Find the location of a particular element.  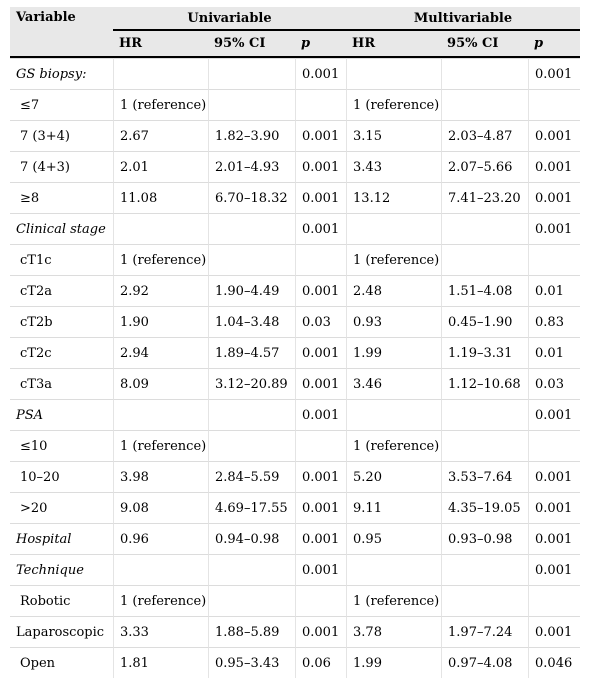

header-univariable-hr: HR is located at coordinates (160, 43).